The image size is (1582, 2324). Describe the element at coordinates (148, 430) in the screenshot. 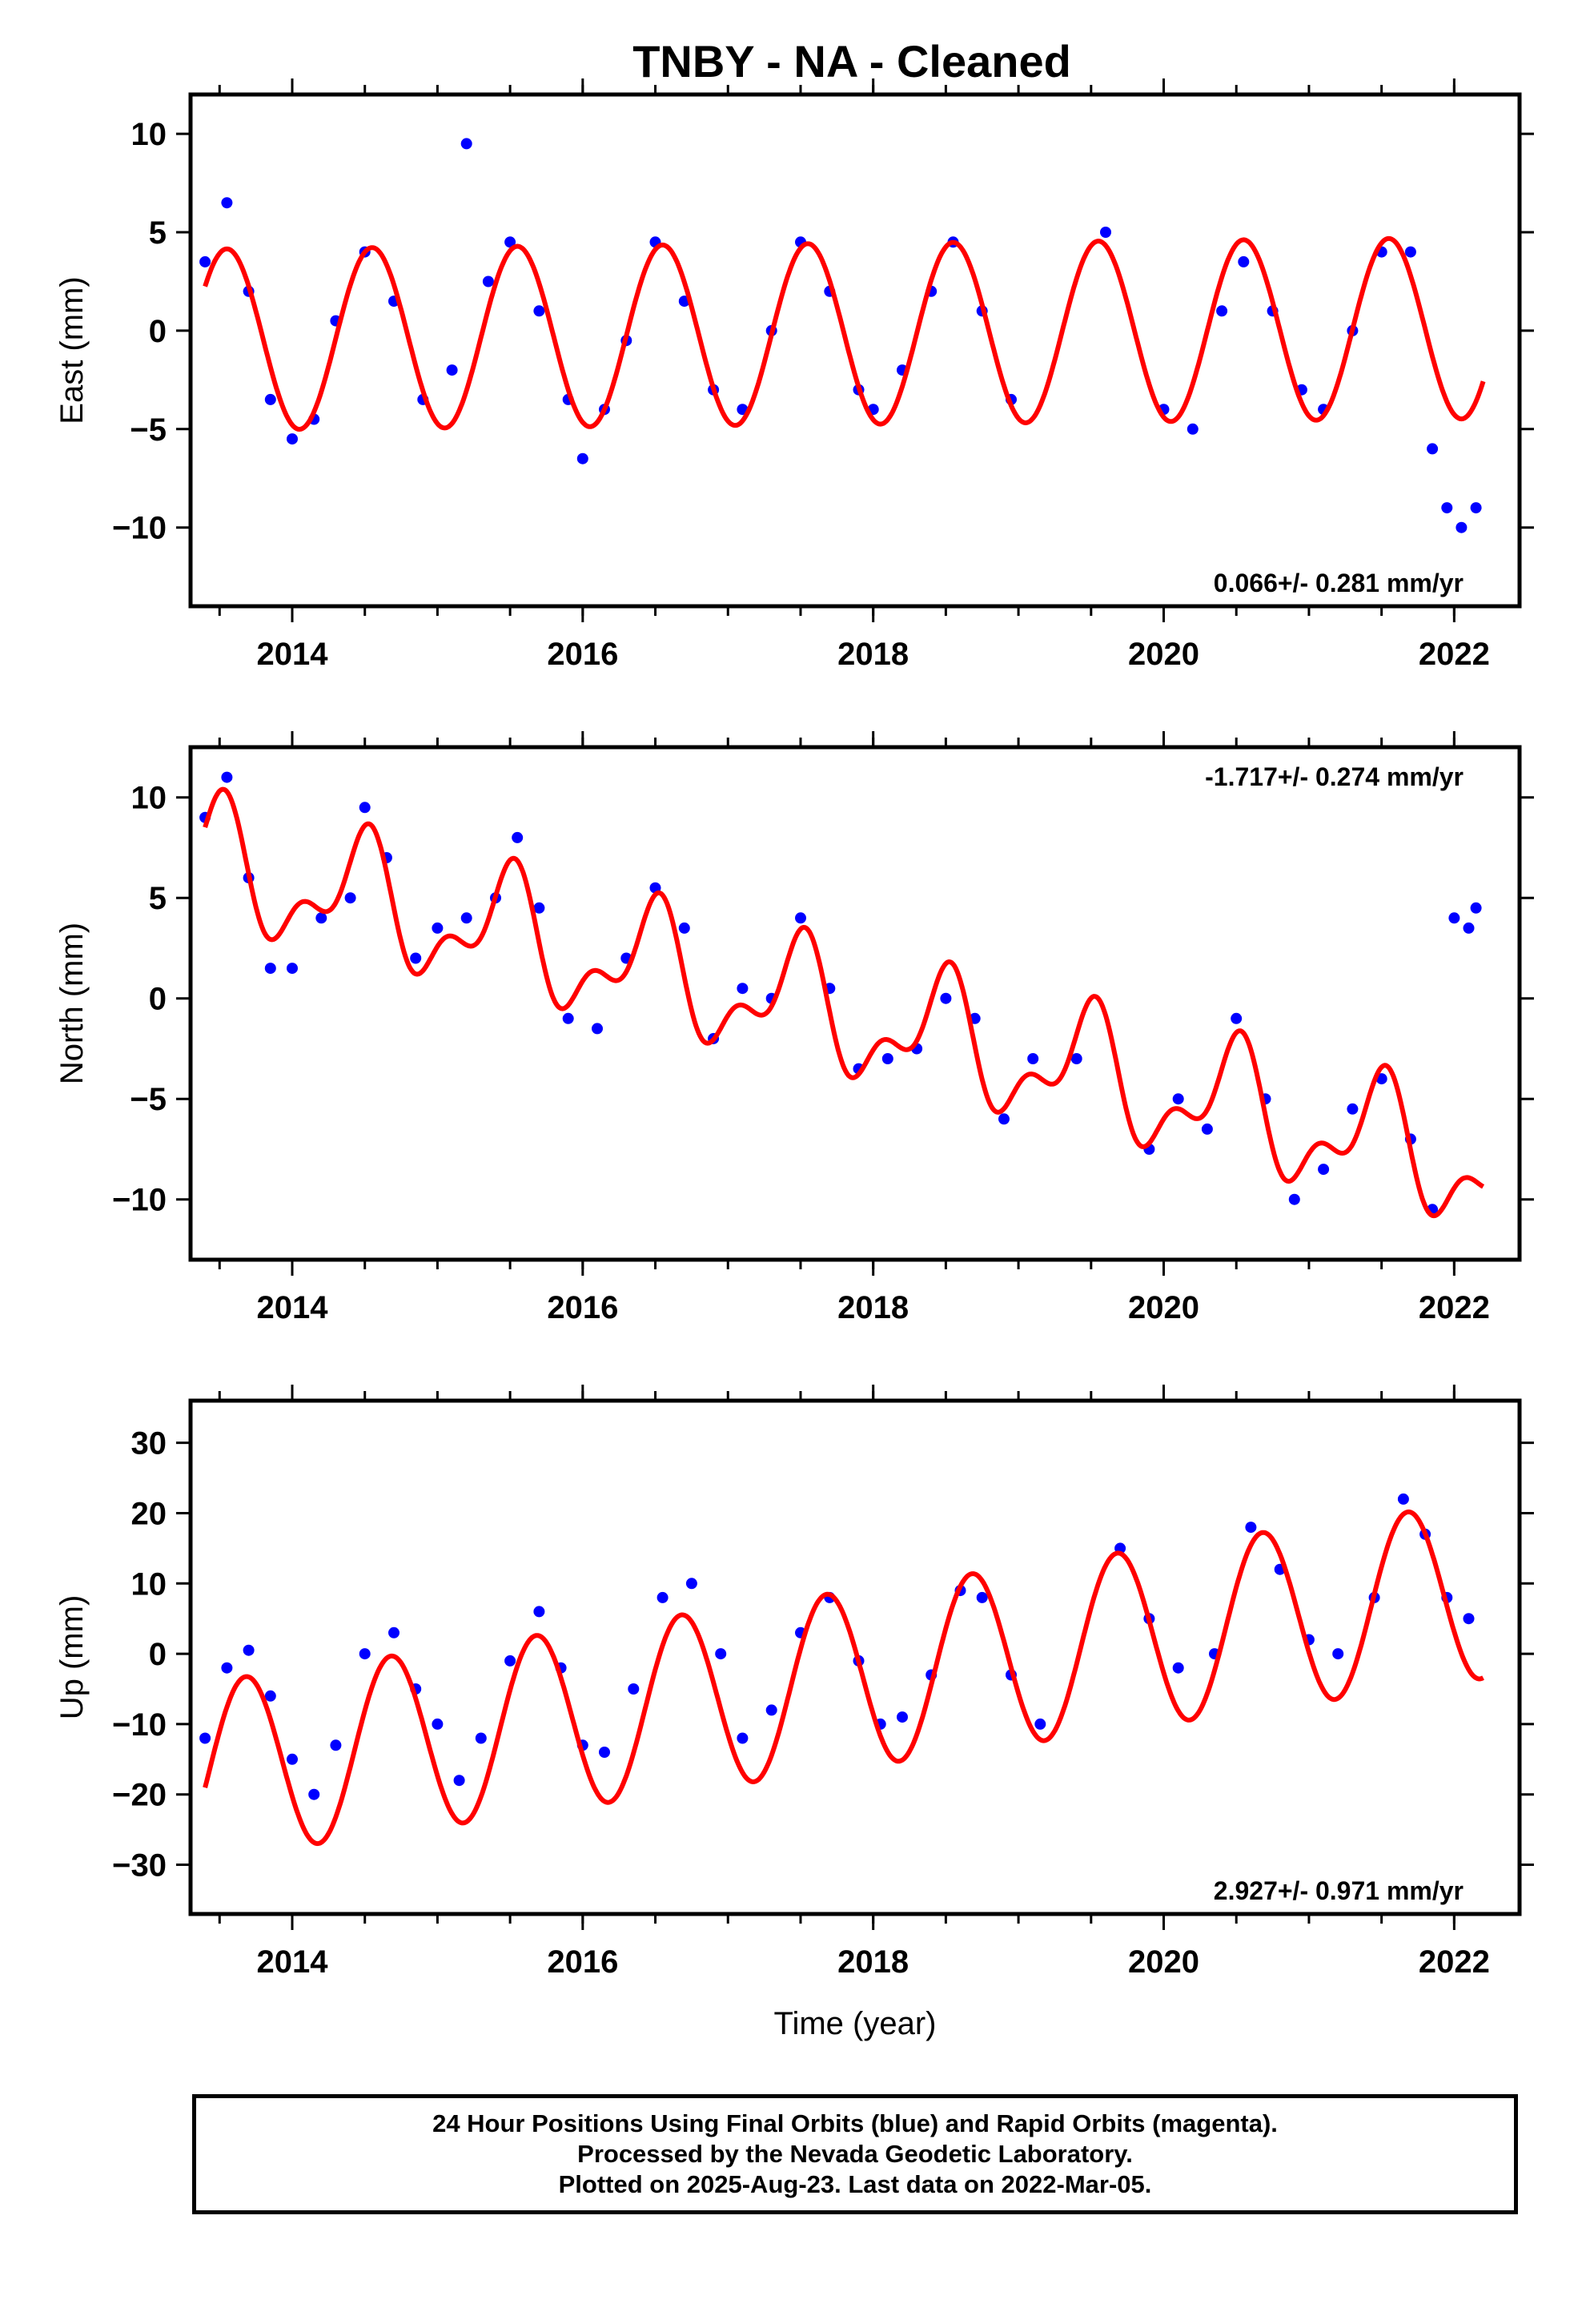

I see `east-y-tick-label: −5` at that location.